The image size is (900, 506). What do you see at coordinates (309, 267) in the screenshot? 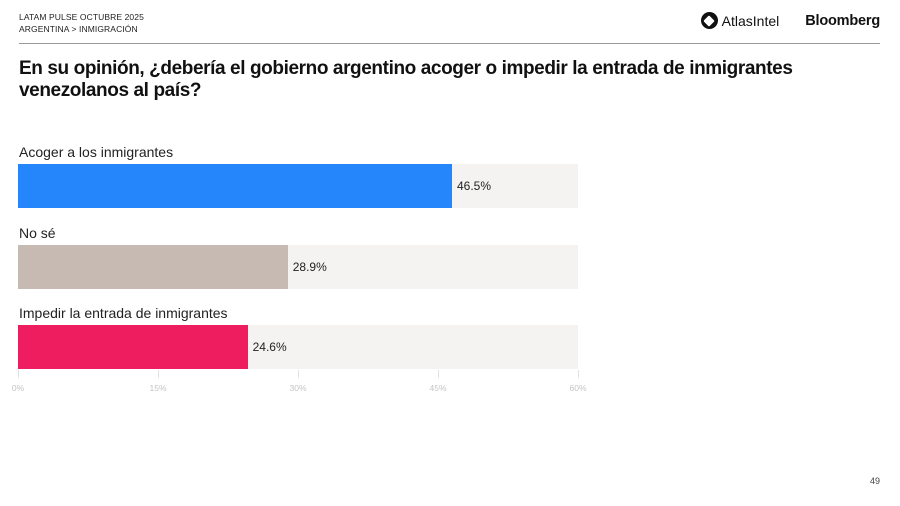
I see `bar-value-label: 28.9%` at bounding box center [309, 267].